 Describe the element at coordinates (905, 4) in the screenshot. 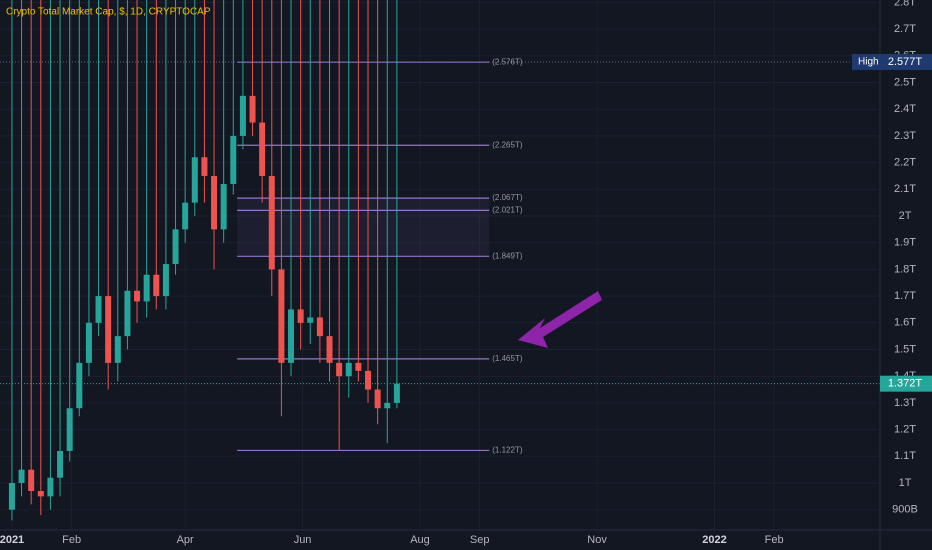

I see `y-tick-label: 2.8T` at that location.